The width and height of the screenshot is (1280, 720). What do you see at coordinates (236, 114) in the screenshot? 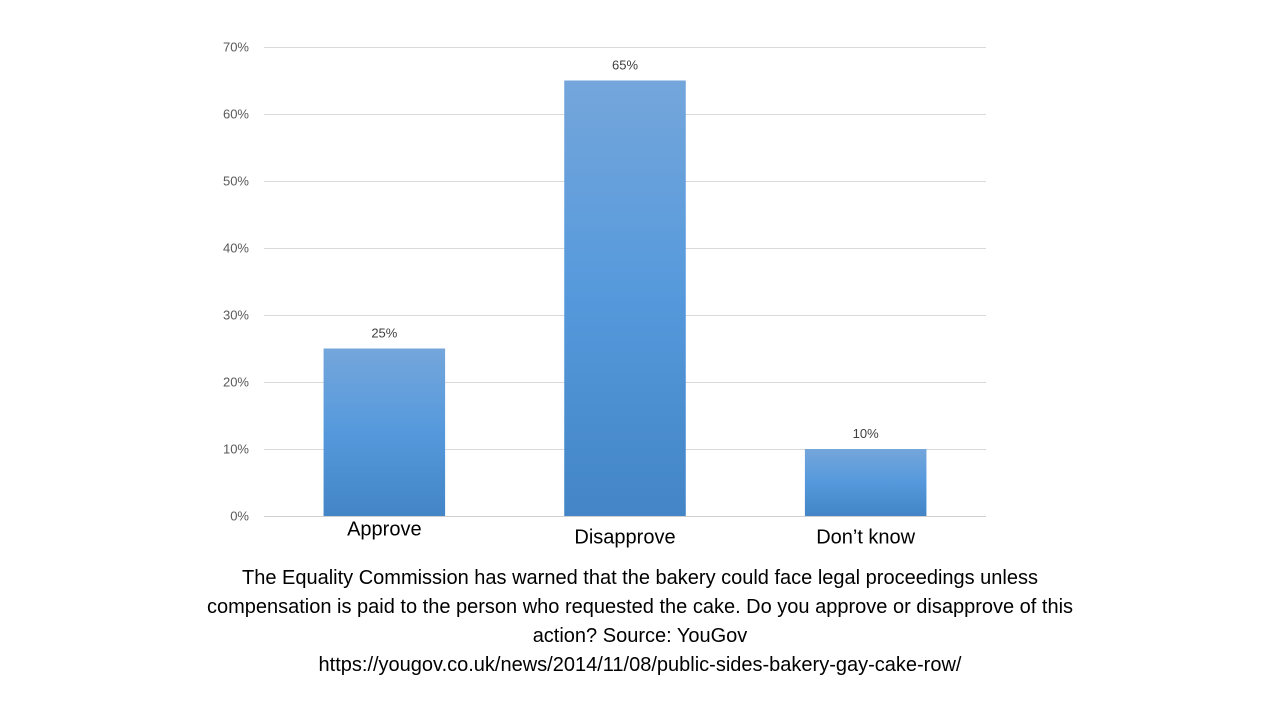
I see `y-tick-label: 60%` at bounding box center [236, 114].